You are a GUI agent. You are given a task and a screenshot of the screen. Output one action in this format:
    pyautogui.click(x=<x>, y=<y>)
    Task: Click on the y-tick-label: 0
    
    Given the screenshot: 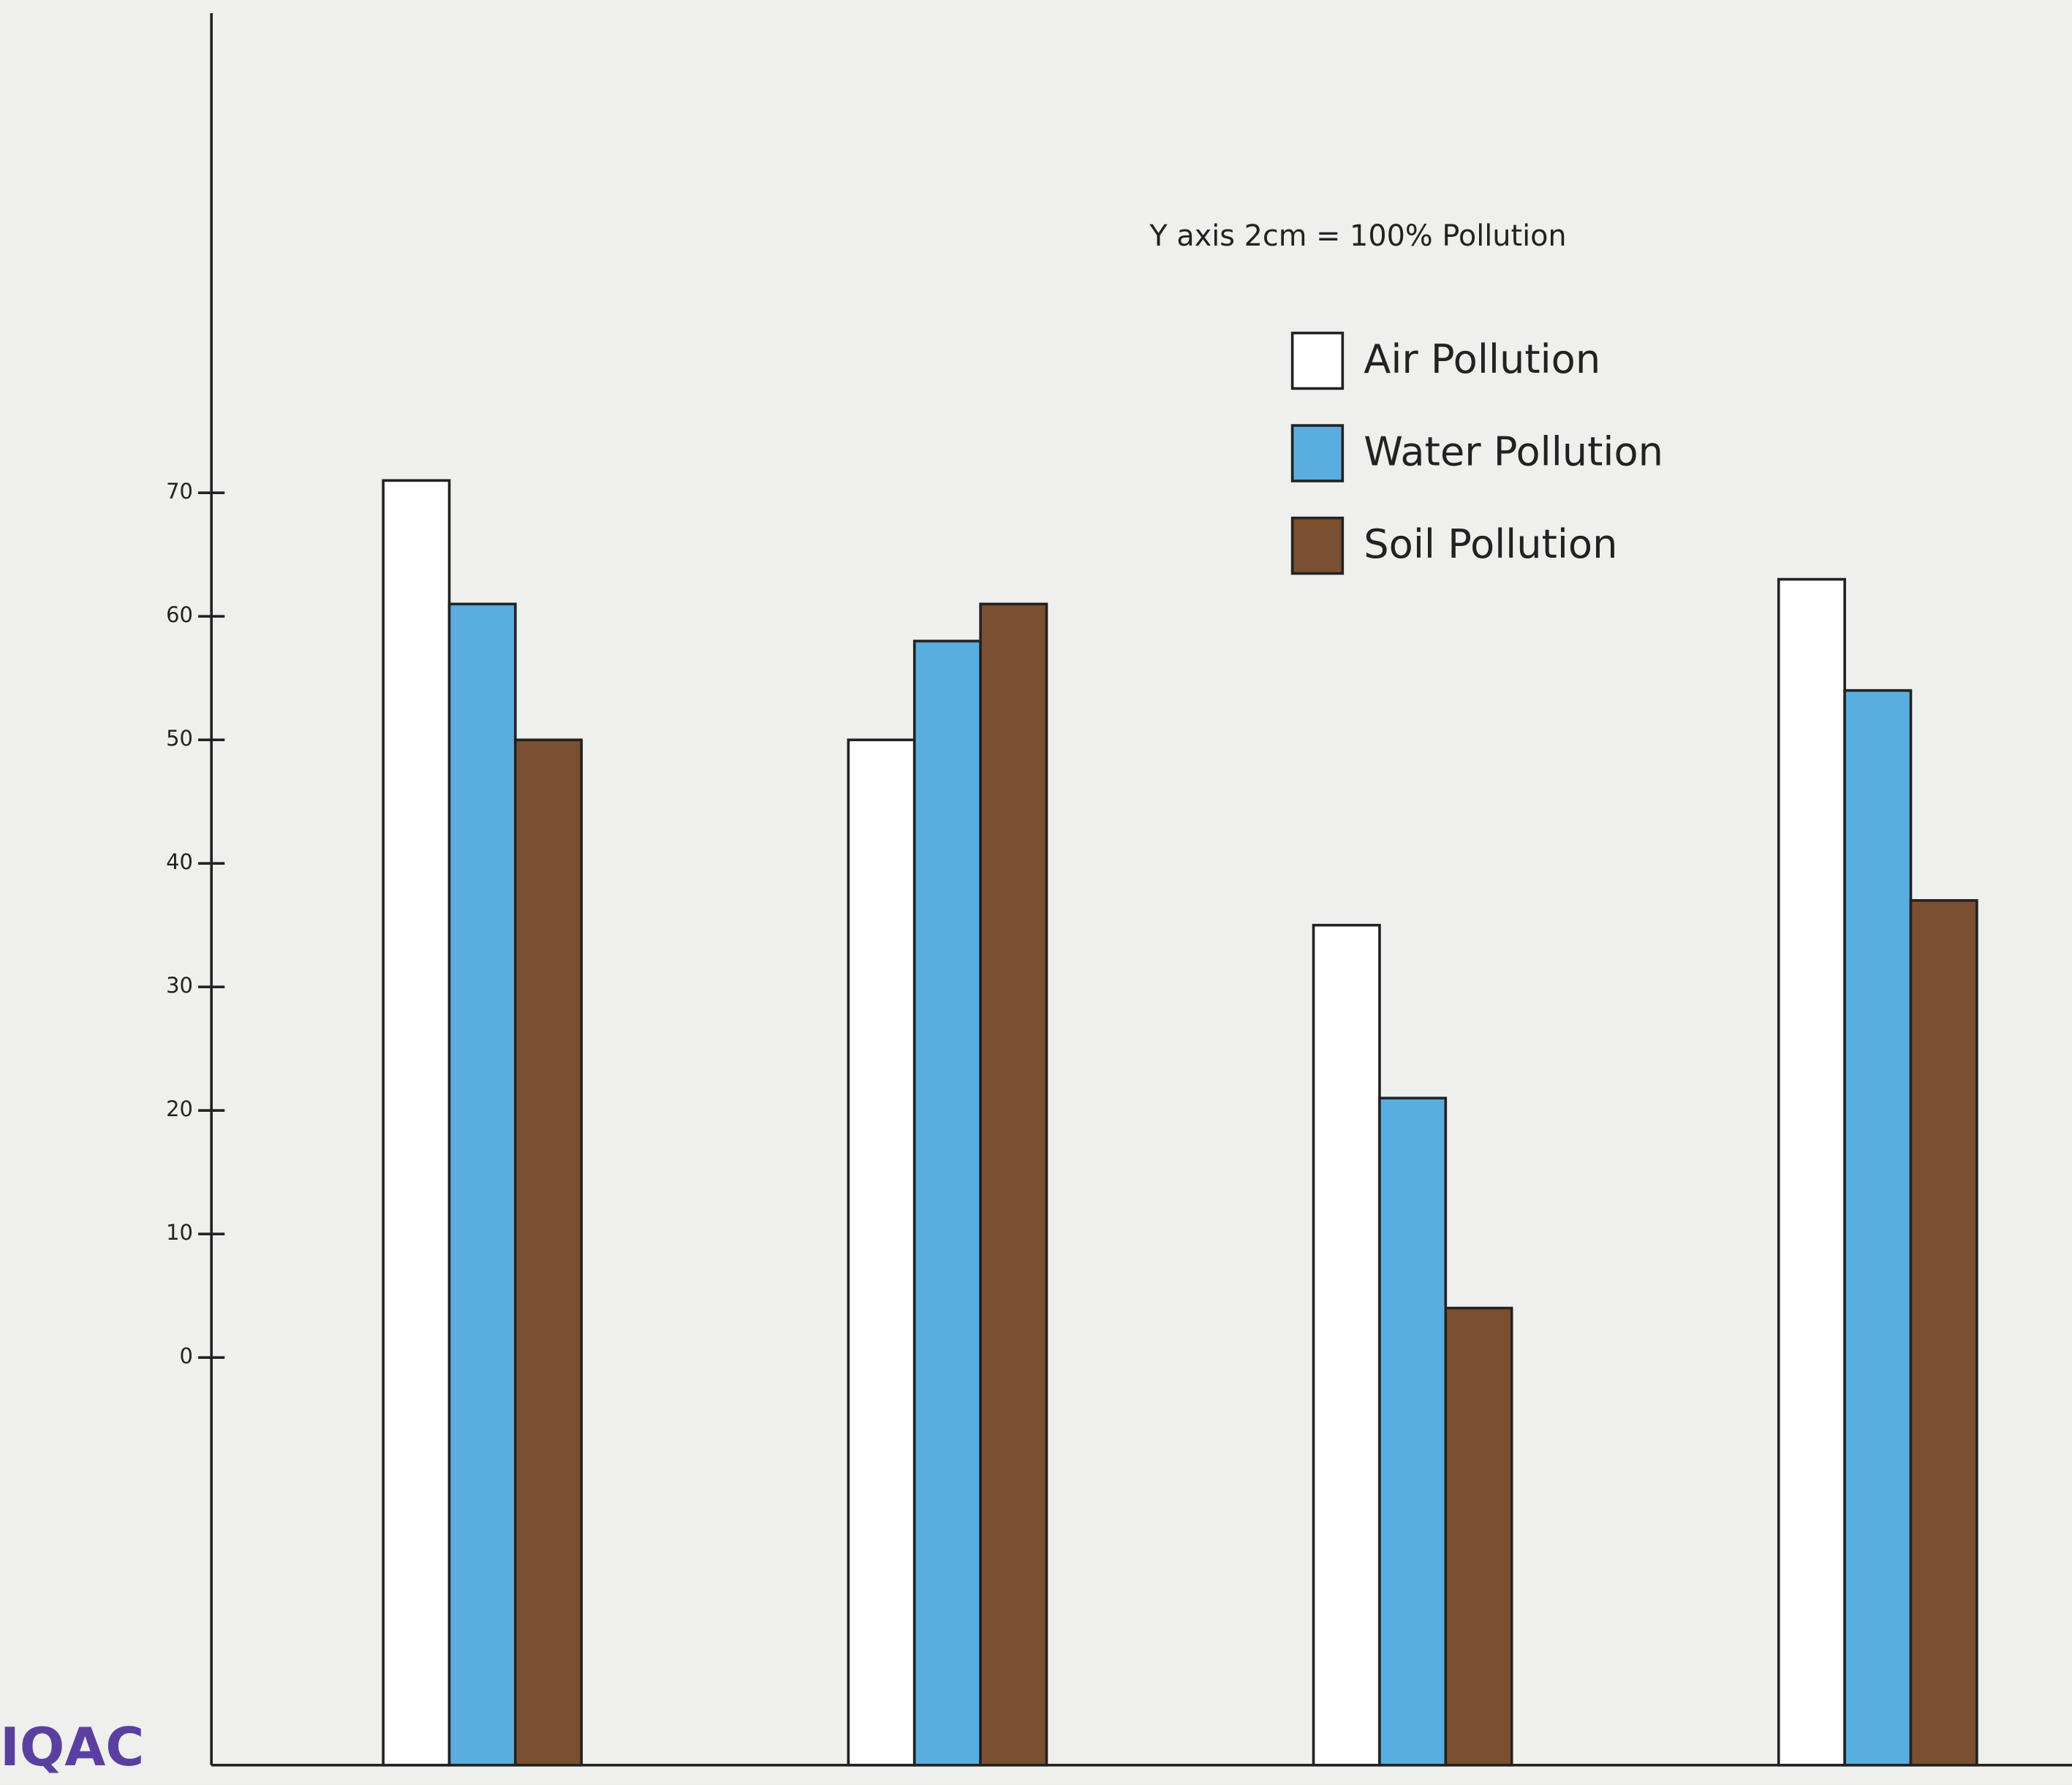 What is the action you would take?
    pyautogui.click(x=186, y=1356)
    